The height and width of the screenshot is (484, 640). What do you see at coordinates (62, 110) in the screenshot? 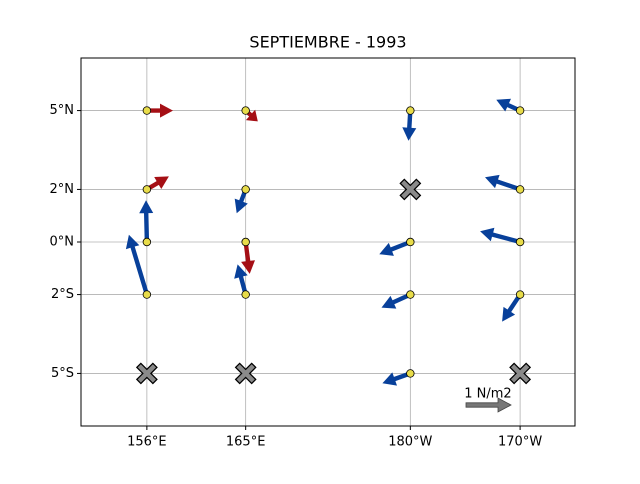
I see `y-tick-label: 5°N` at bounding box center [62, 110].